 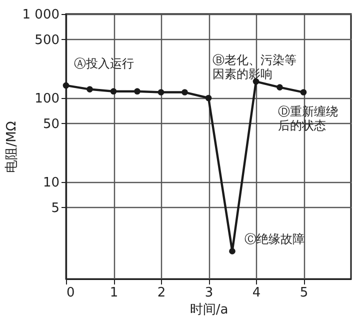 I want to click on y-tick-label: 100, so click(x=47, y=98).